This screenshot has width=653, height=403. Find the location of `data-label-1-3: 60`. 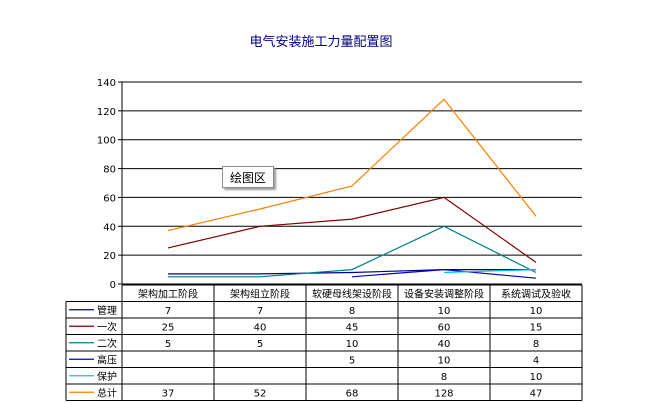

data-label-1-3: 60 is located at coordinates (444, 327).